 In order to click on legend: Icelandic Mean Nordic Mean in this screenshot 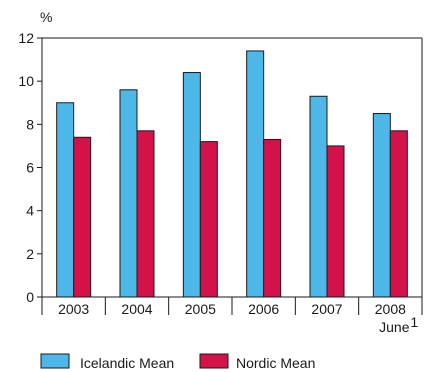, I will do `click(177, 362)`.